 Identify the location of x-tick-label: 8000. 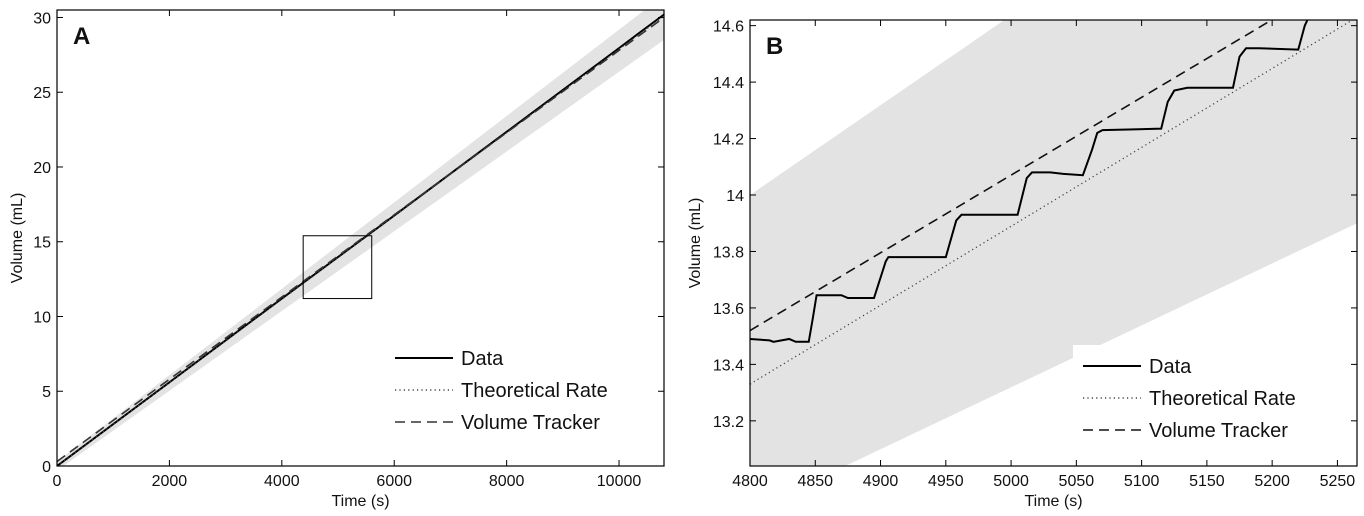
(507, 481).